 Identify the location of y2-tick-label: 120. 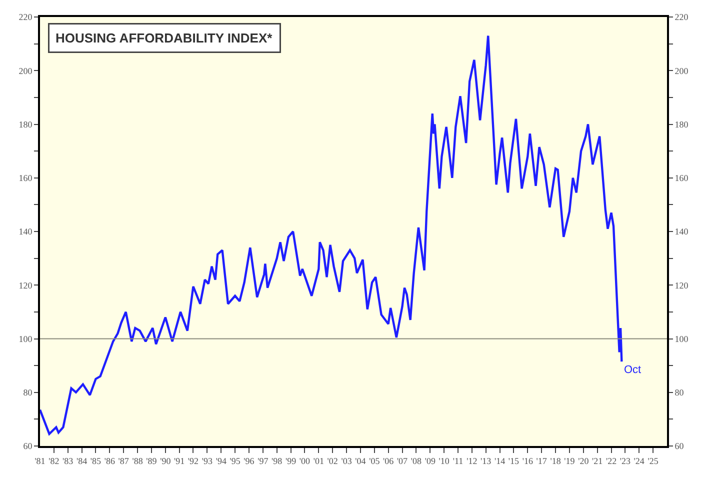
(681, 285).